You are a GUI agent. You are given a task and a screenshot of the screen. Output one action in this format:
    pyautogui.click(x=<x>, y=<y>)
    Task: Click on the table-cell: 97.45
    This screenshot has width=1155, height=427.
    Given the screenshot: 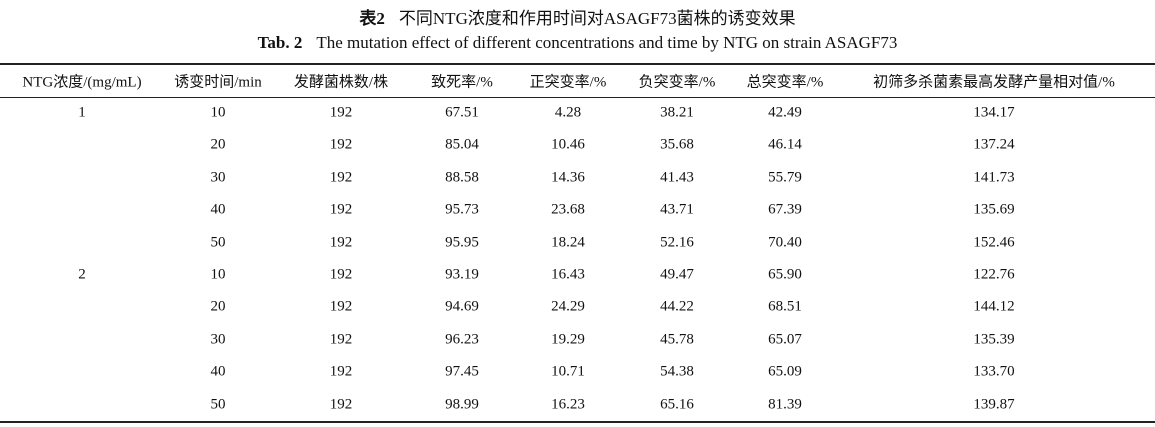 What is the action you would take?
    pyautogui.click(x=462, y=371)
    